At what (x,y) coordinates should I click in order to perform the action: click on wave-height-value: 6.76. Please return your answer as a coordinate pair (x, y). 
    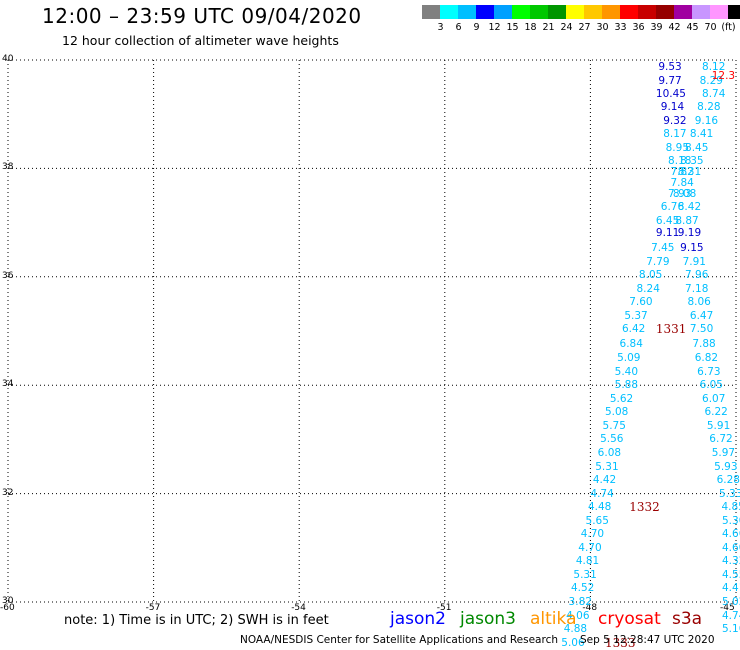
    Looking at the image, I should click on (672, 207).